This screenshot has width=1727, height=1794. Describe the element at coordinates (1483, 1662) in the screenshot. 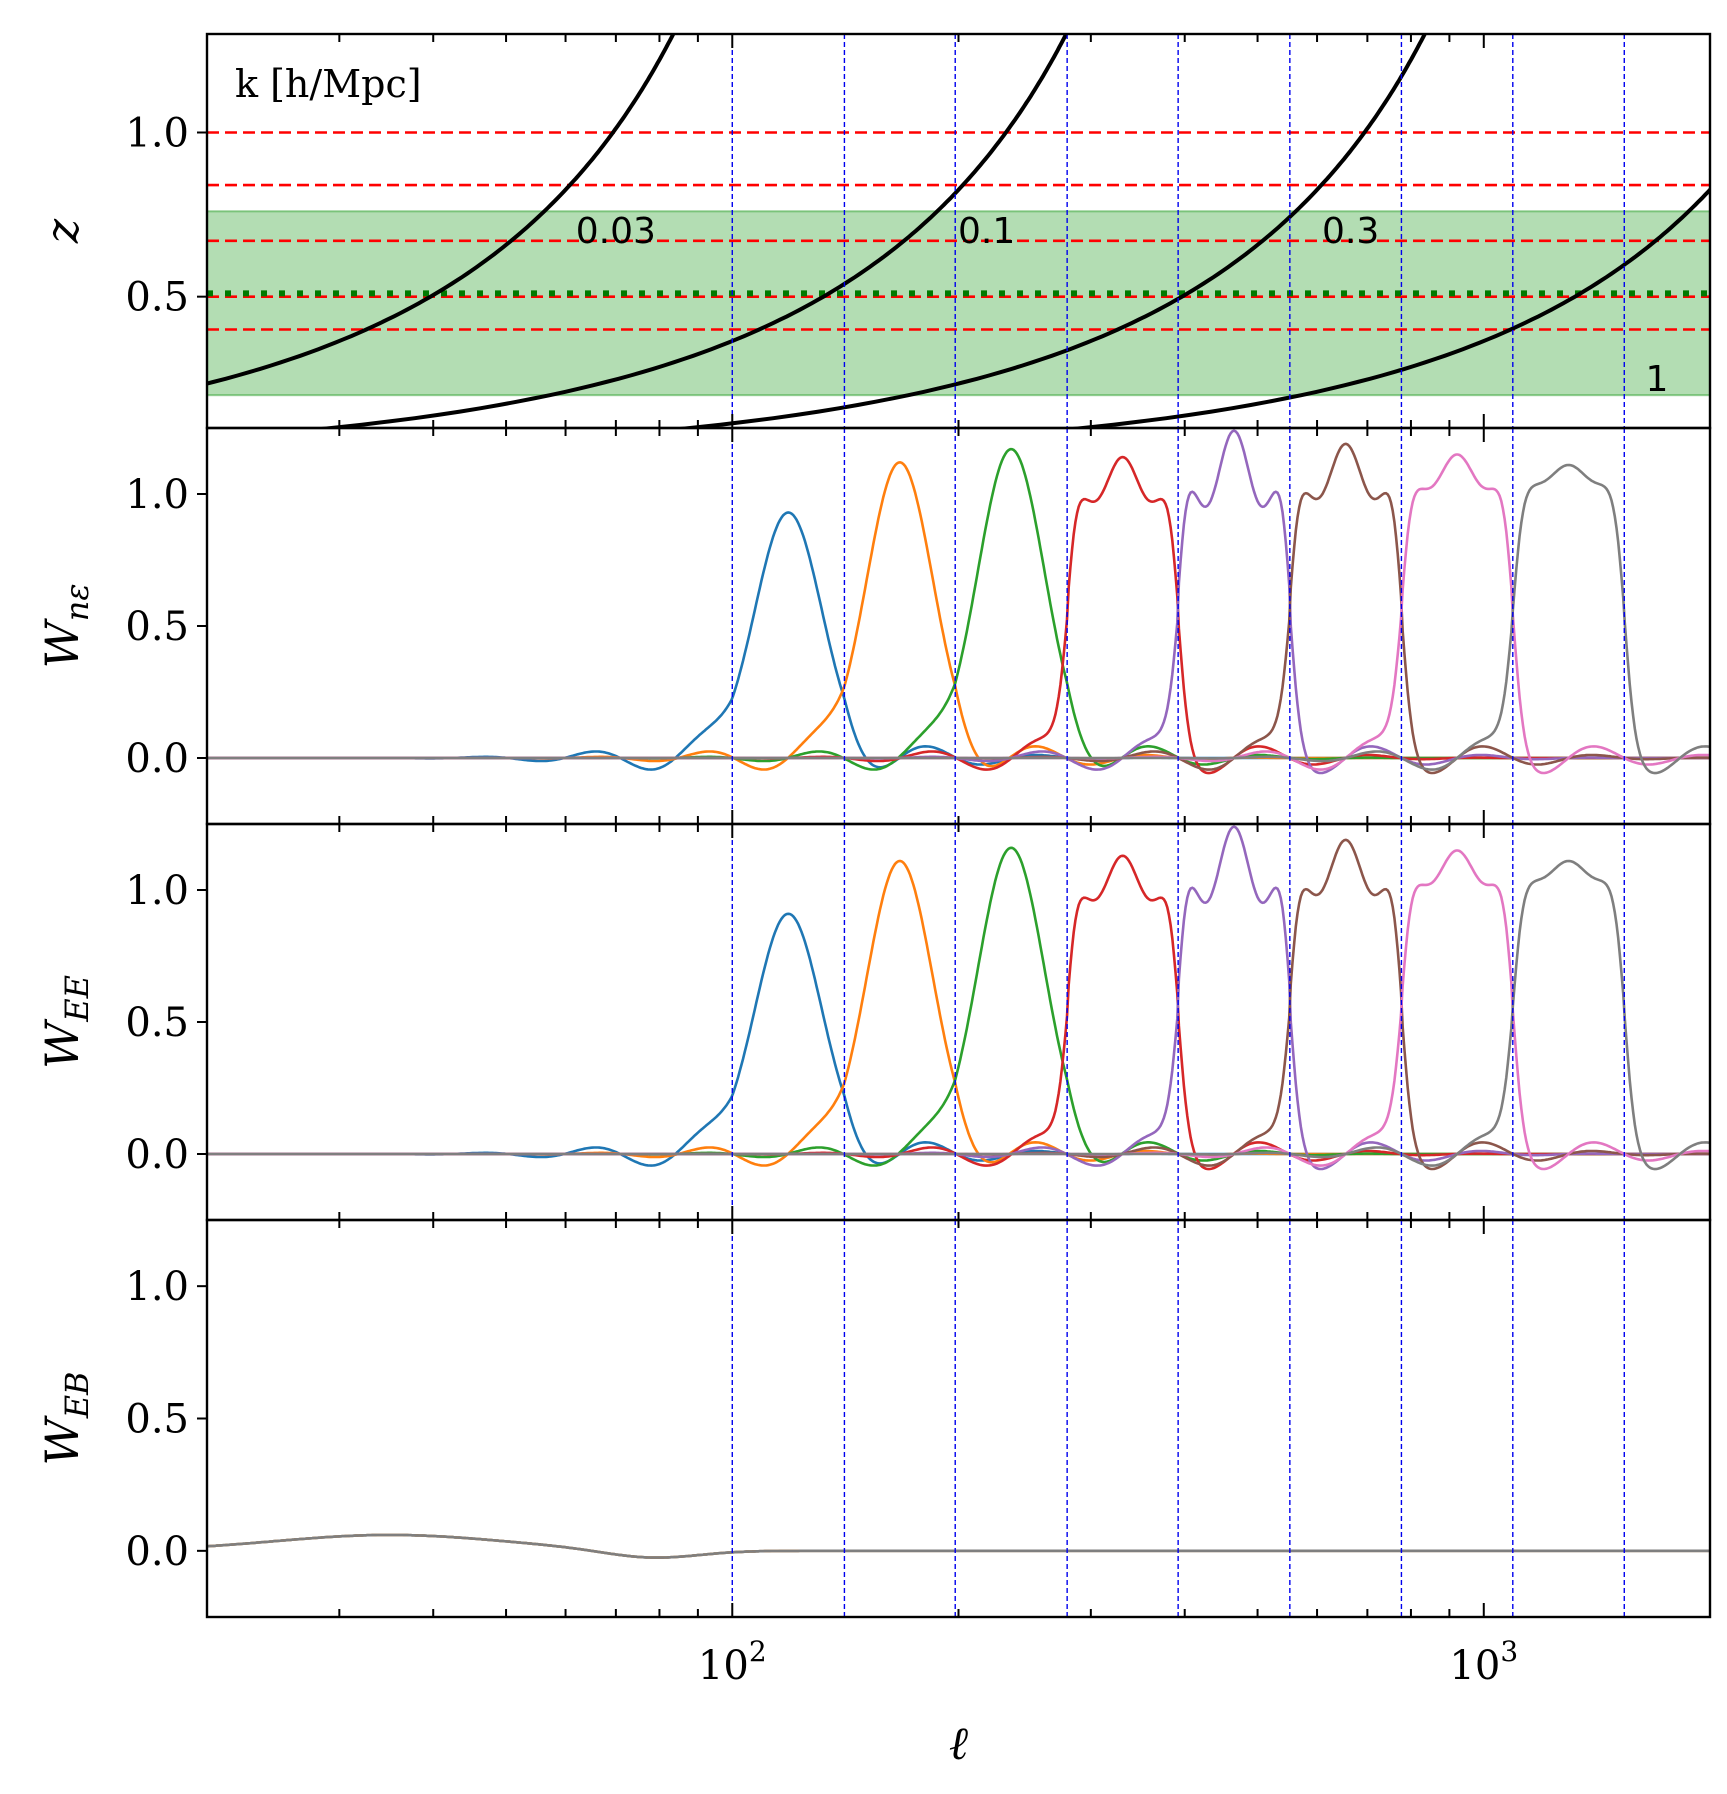

I see `x-tick-label: 10³` at that location.